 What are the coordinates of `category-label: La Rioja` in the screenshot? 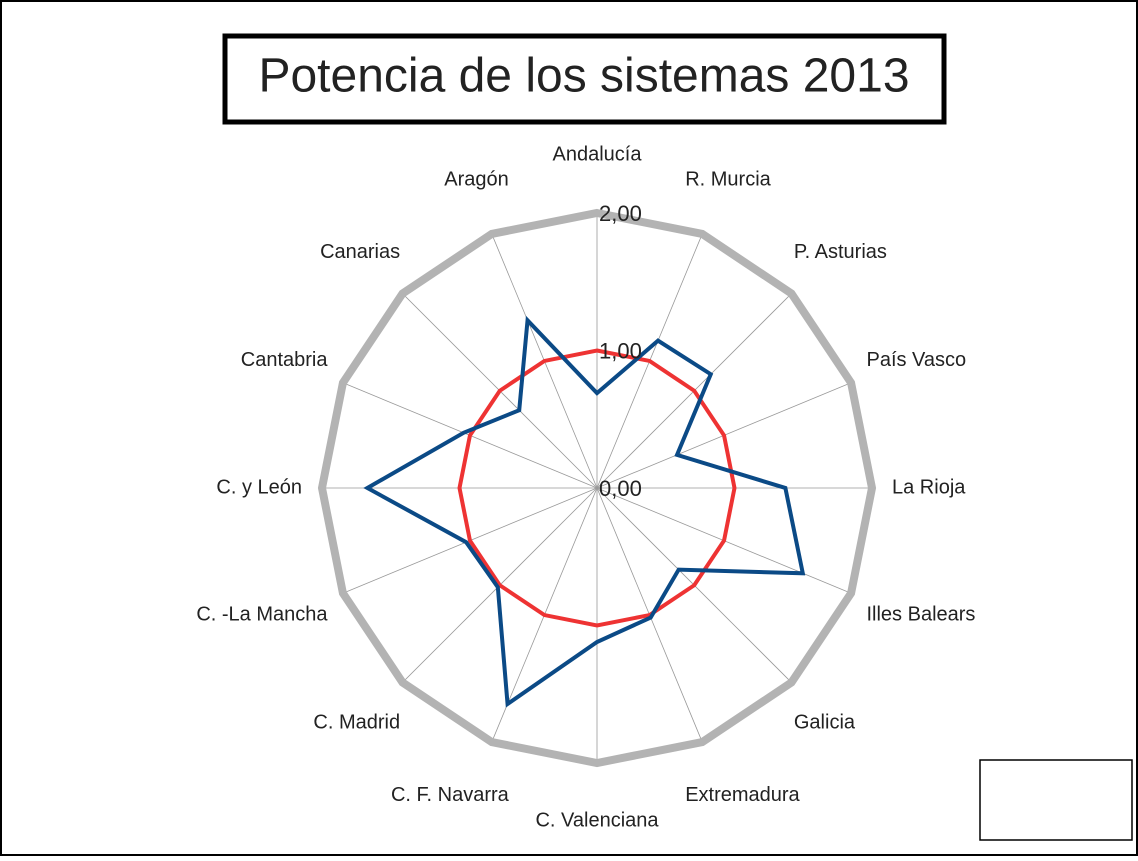 It's located at (929, 487).